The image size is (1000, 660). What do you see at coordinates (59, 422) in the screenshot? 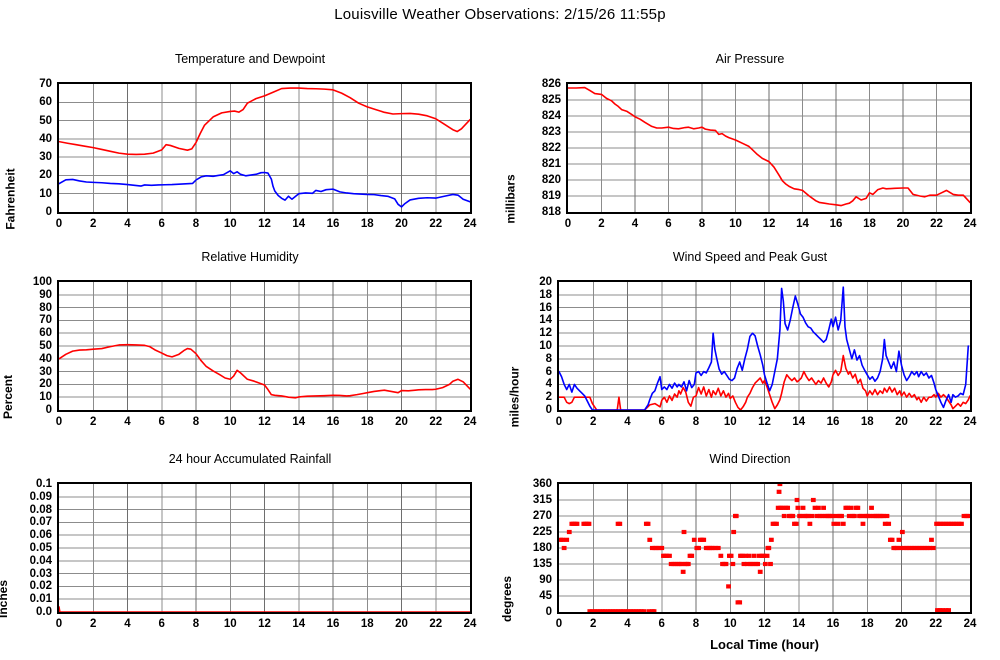
I see `x-tick-humidity: 0` at bounding box center [59, 422].